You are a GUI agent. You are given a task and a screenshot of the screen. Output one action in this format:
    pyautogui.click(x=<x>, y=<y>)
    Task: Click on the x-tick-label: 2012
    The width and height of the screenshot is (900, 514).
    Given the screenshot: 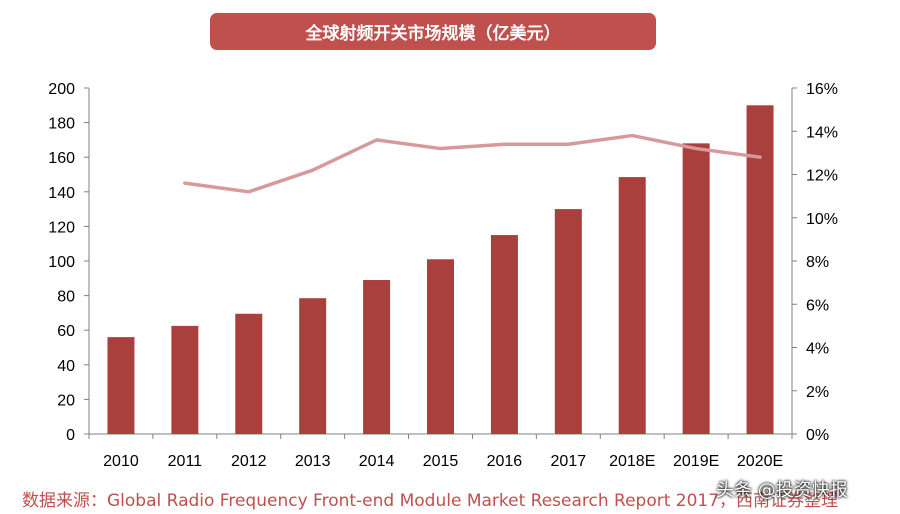 What is the action you would take?
    pyautogui.click(x=249, y=461)
    